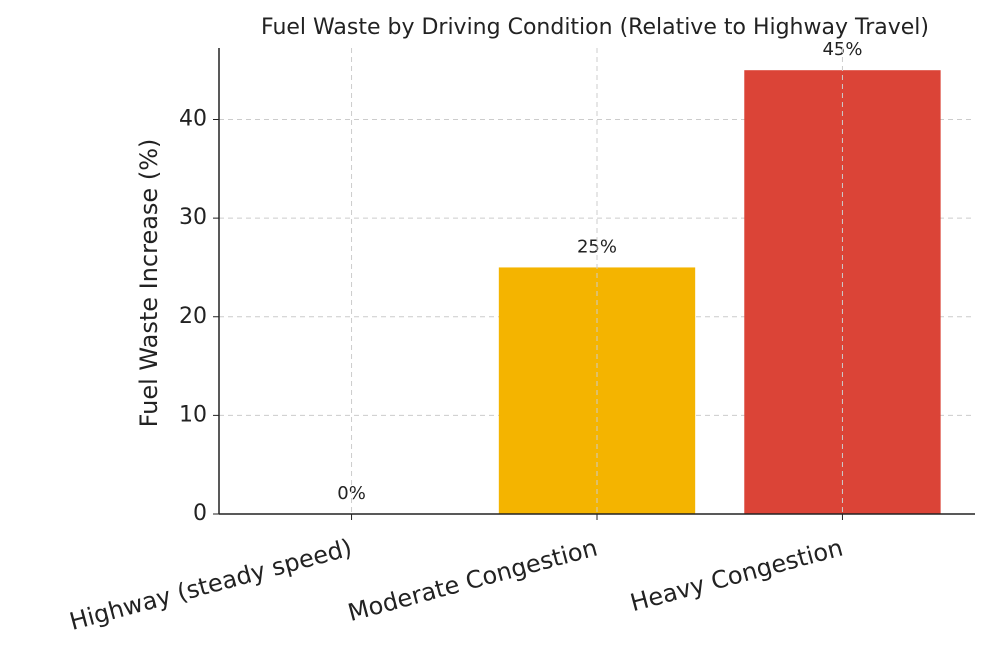 The height and width of the screenshot is (653, 1000). What do you see at coordinates (200, 513) in the screenshot?
I see `y-tick-label: 0` at bounding box center [200, 513].